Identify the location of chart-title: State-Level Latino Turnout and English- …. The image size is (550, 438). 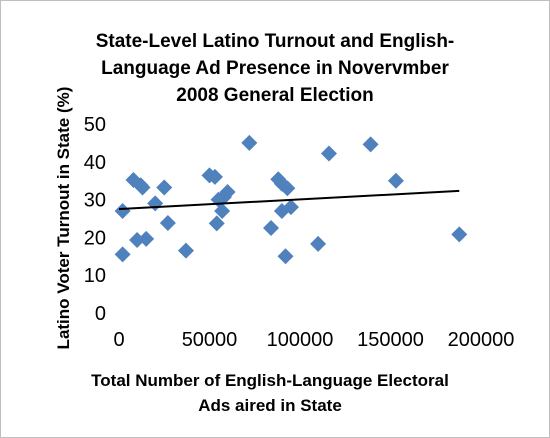
(275, 68).